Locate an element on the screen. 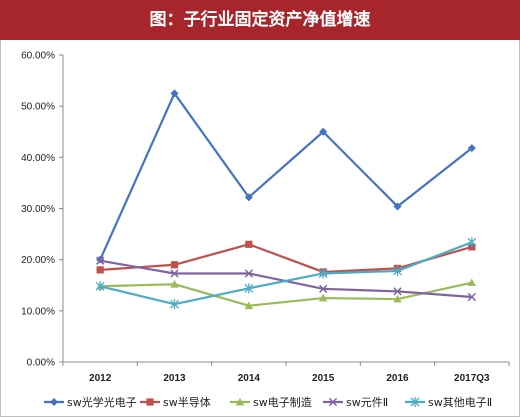 Image resolution: width=520 pixels, height=417 pixels. legend-label: sw半导体 is located at coordinates (187, 402).